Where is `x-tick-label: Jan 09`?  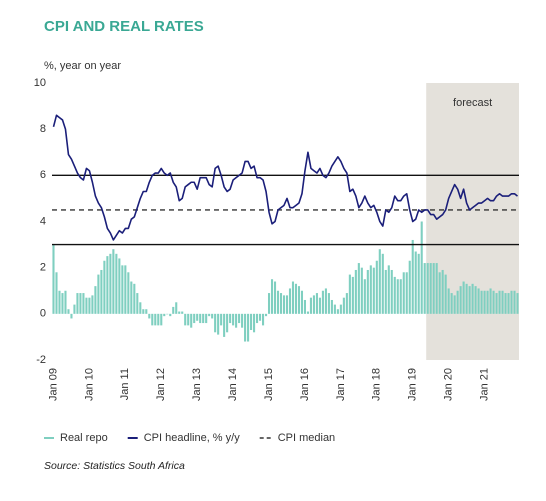
x-tick-label: Jan 09 is located at coordinates (53, 384).